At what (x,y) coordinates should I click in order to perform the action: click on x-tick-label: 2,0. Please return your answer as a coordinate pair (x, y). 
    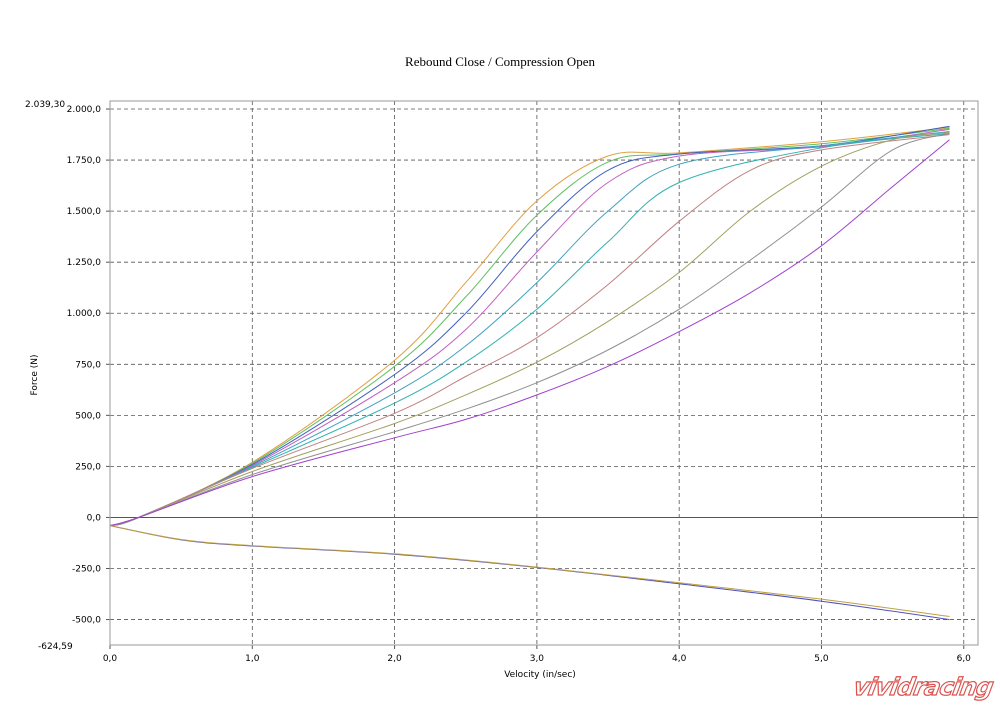
    Looking at the image, I should click on (394, 659).